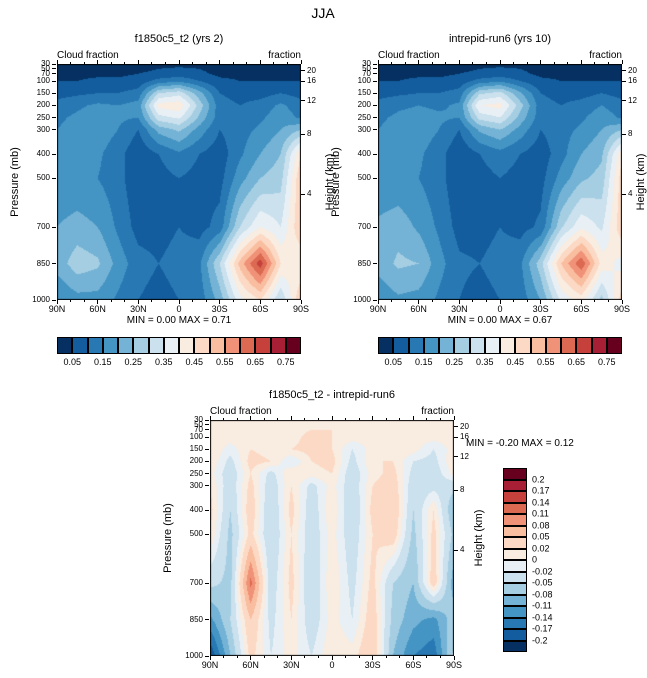 Image resolution: width=647 pixels, height=678 pixels. I want to click on panel-b-pressure-axis-label: Pressure (mb), so click(336, 182).